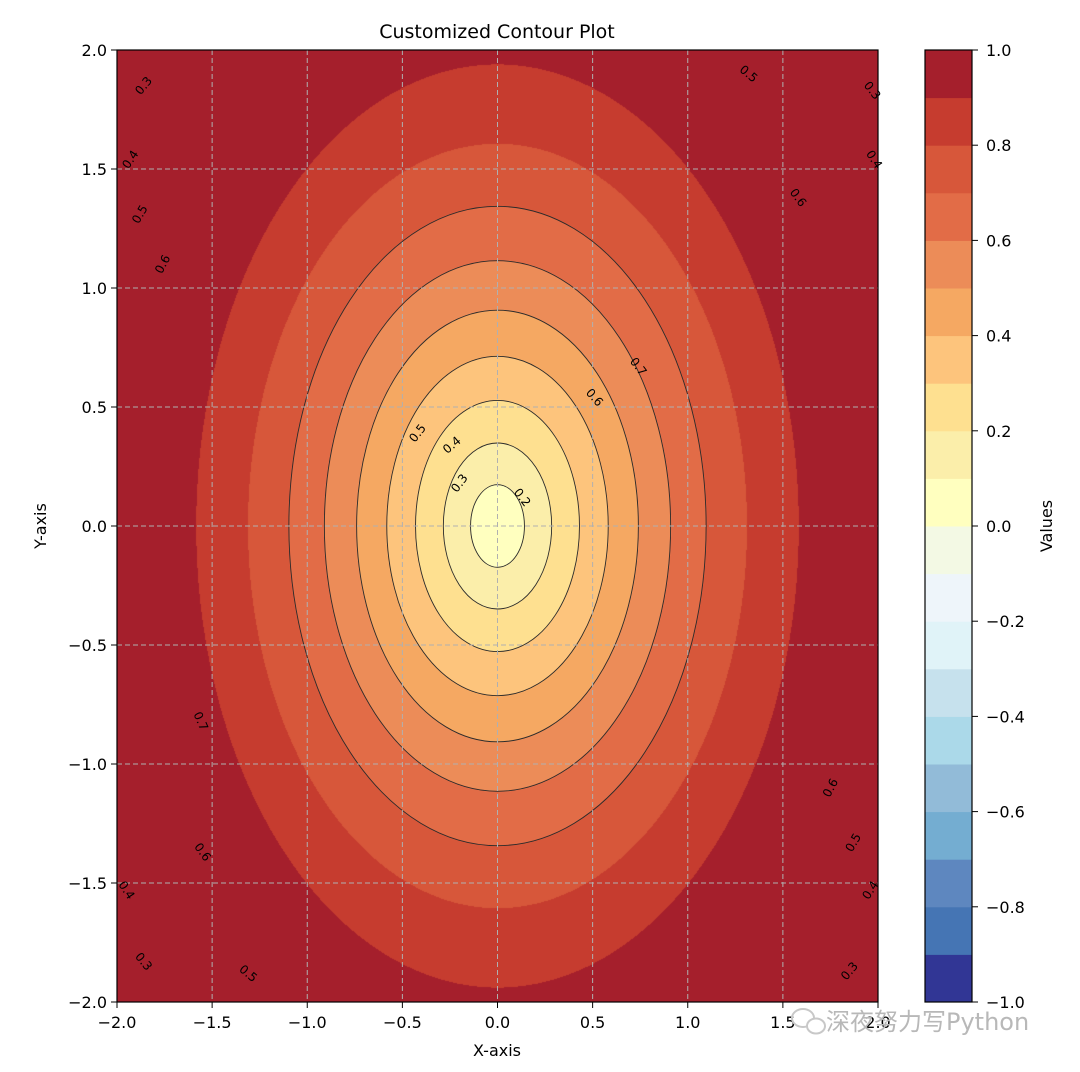  I want to click on colorbar: −1.0 −0.8 −0.6 −0.4 −0.2 0.0 0.2 0.4 0.6 0.8 1.0, so click(974, 526).